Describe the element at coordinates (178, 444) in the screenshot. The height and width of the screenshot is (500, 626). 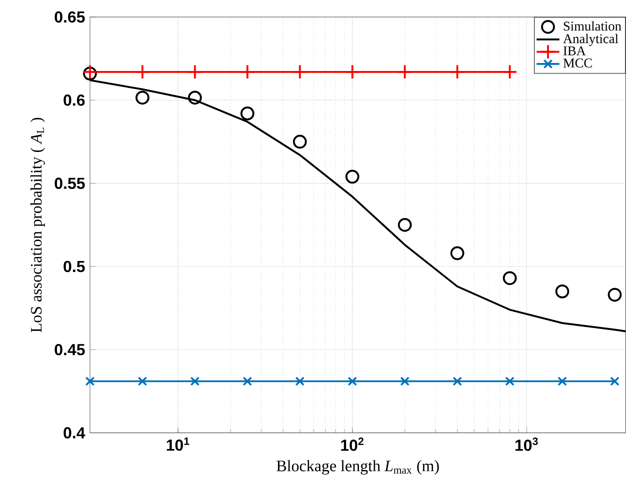
I see `x-tick-label: 10$^{1}$` at that location.